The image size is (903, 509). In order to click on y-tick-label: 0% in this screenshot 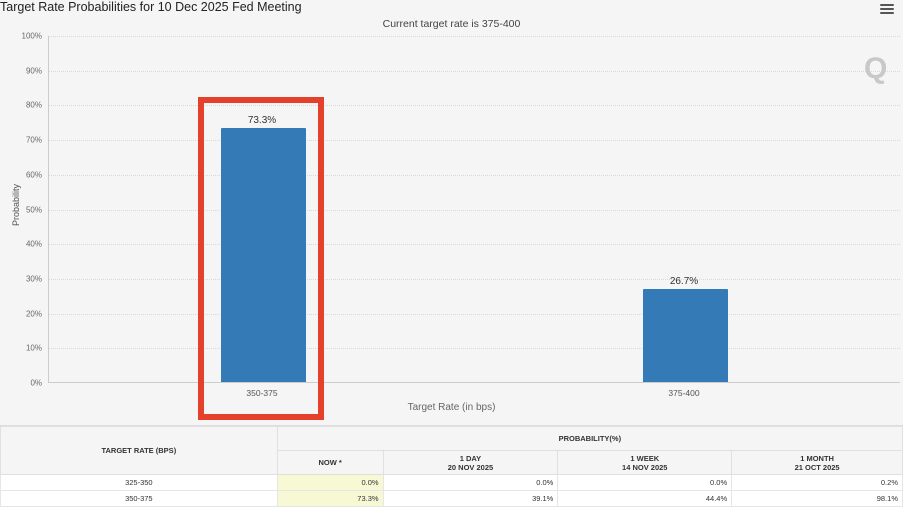, I will do `click(36, 383)`.